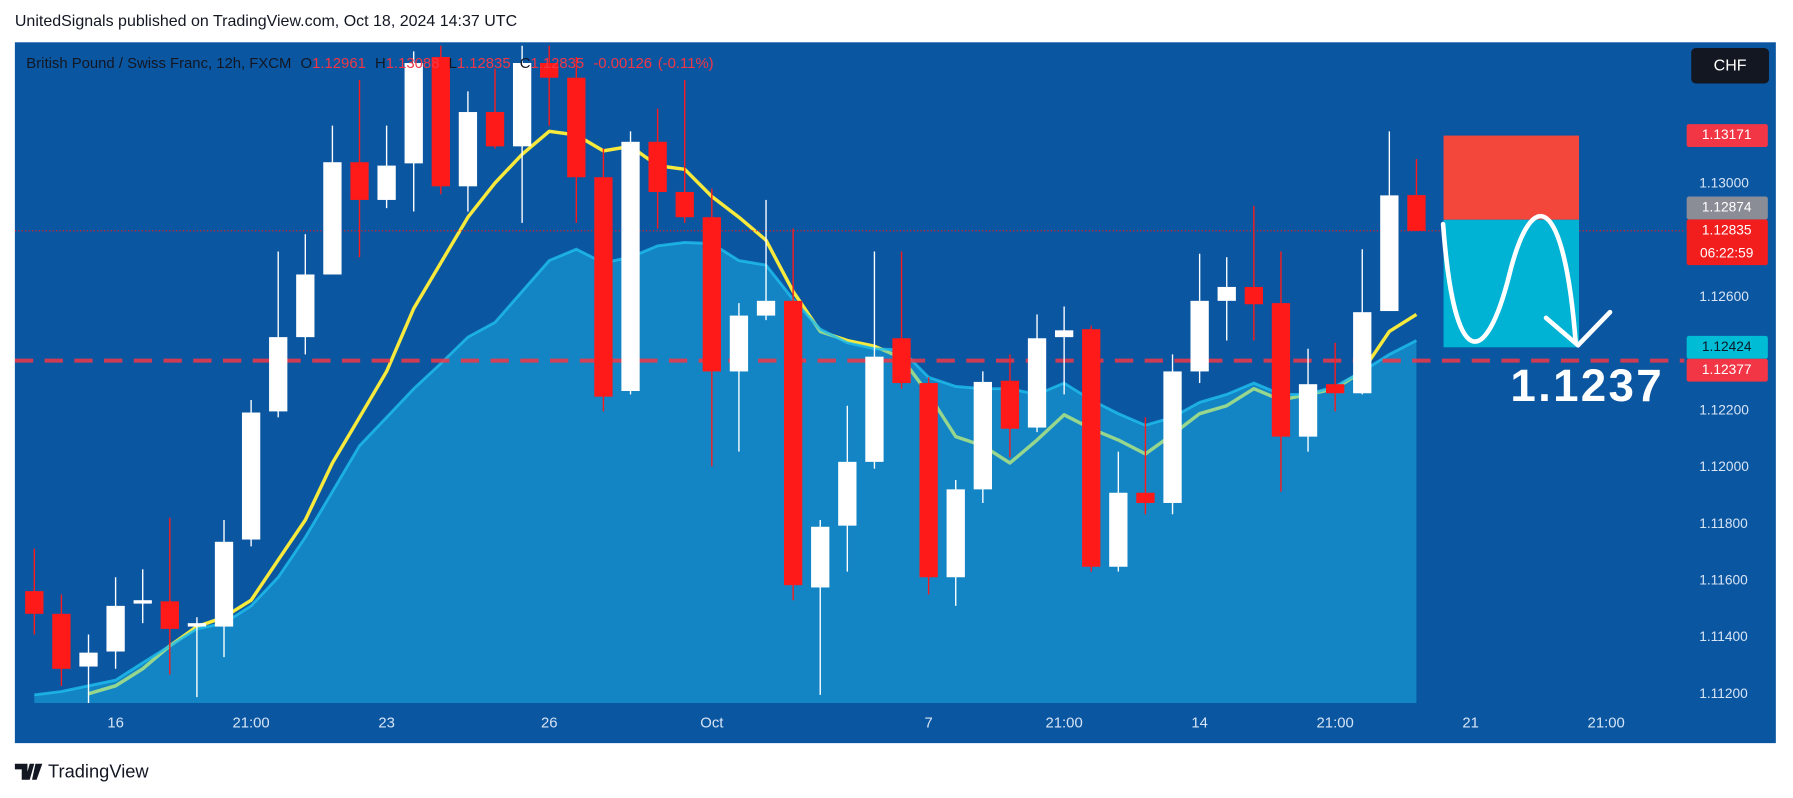 This screenshot has height=798, width=1793. I want to click on footer-logo, so click(28, 771).